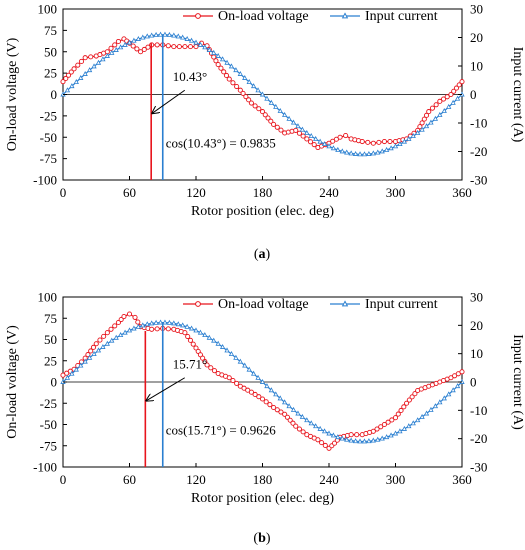  Describe the element at coordinates (63, 479) in the screenshot. I see `panel-b-x-tick-label: 0` at that location.